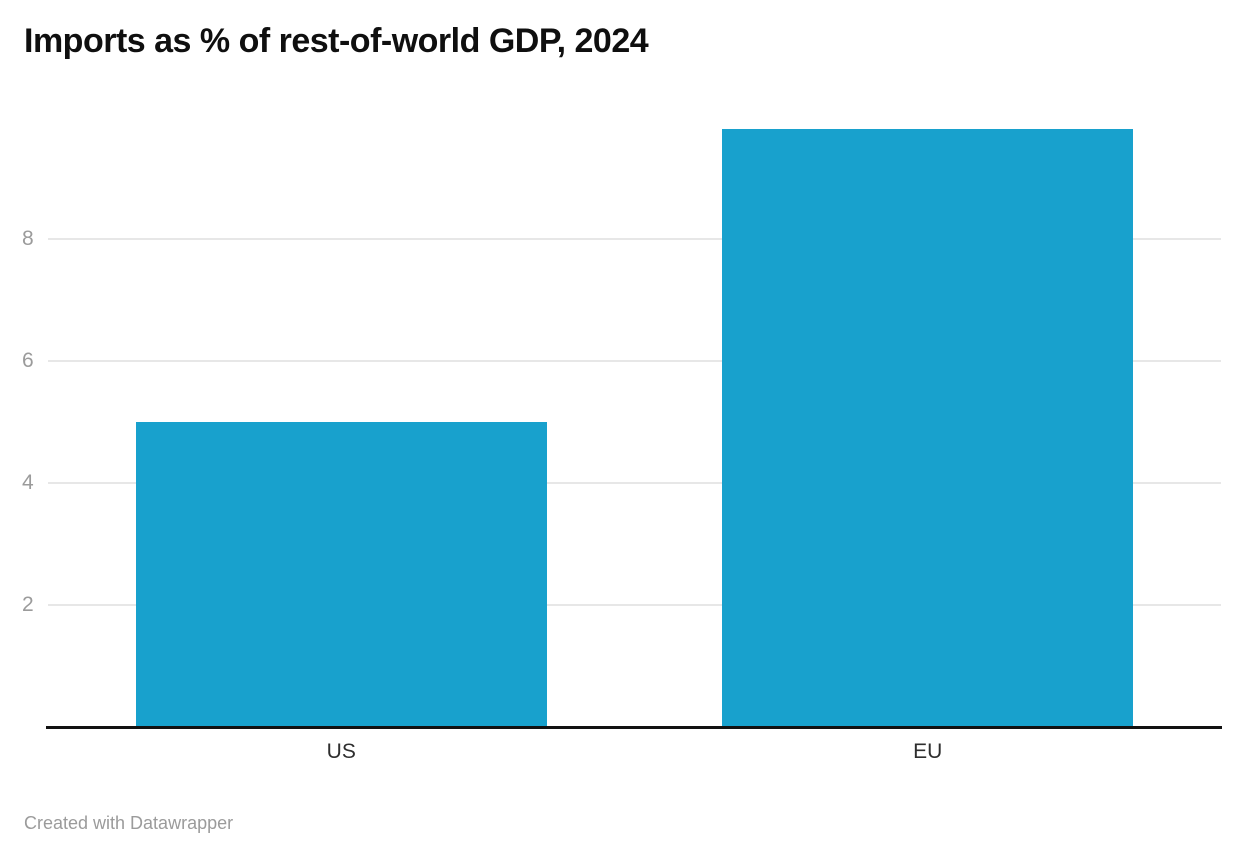 The image size is (1240, 858). I want to click on chart-title: Imports as % of rest-of-world GDP, 2024, so click(336, 41).